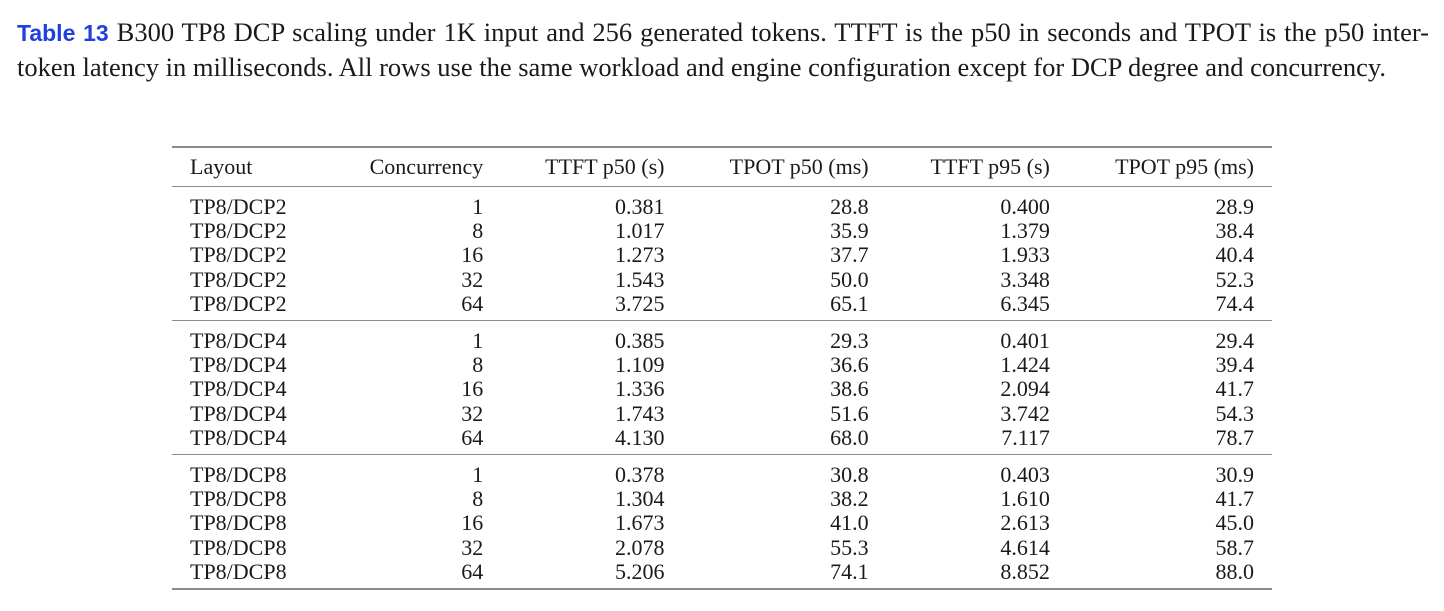 This screenshot has width=1444, height=611. I want to click on cell-ttft-p95: 0.401, so click(1025, 341).